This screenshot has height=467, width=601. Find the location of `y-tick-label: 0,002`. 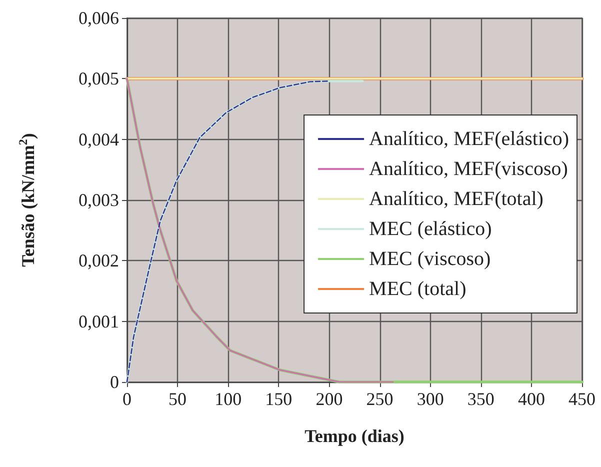

y-tick-label: 0,002 is located at coordinates (98, 260).